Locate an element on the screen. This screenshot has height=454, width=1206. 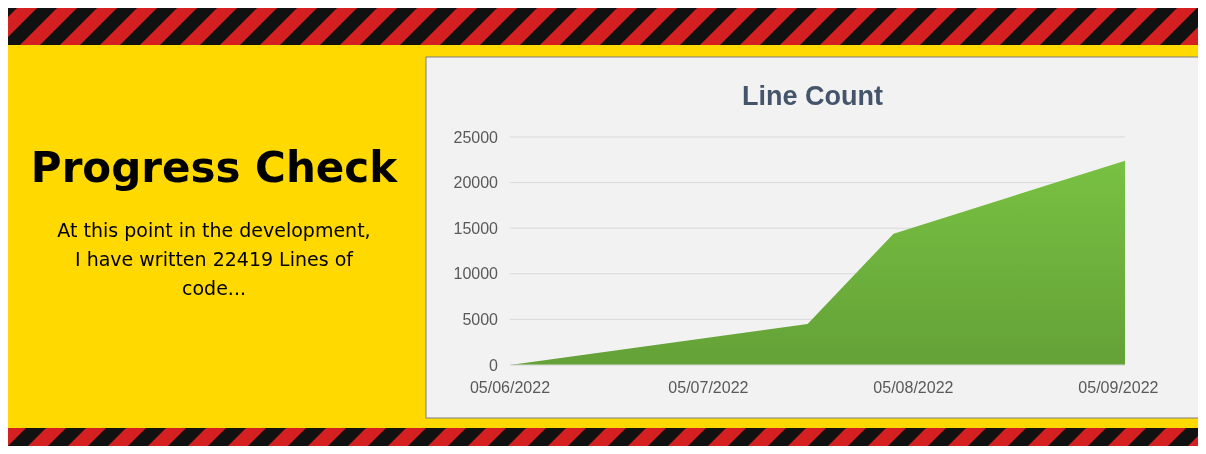
chart-title: Line Count is located at coordinates (812, 96).